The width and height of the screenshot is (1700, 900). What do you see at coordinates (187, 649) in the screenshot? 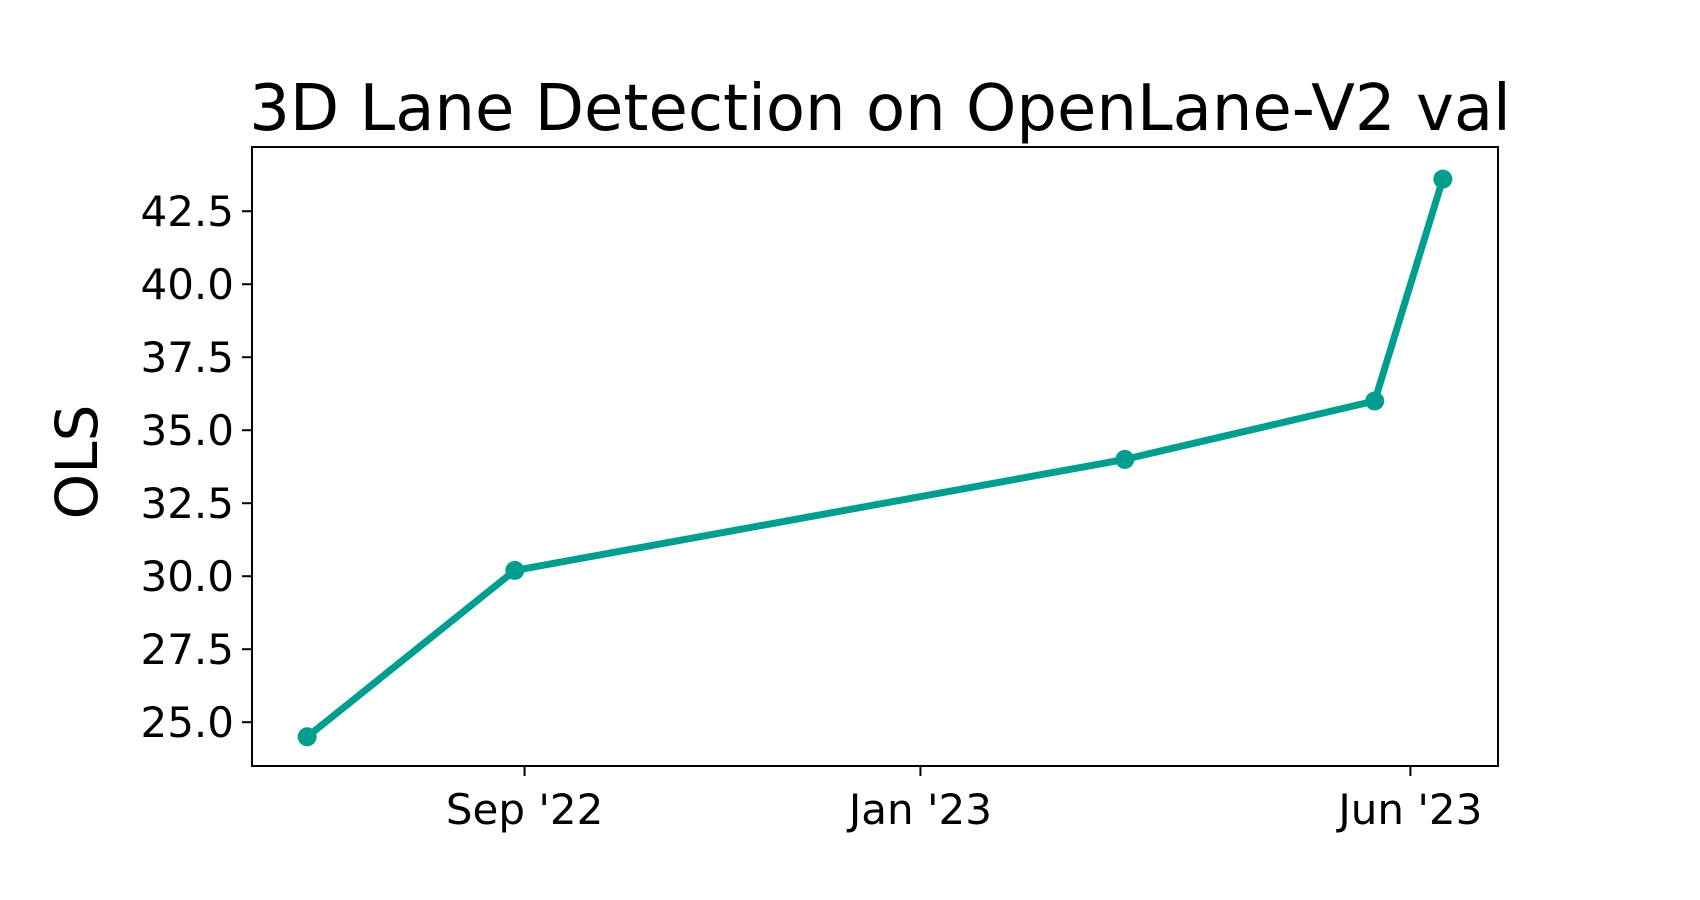
I see `y-tick-label: 27.5` at bounding box center [187, 649].